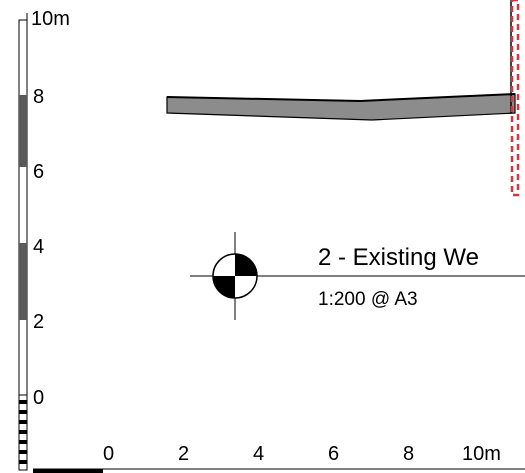 This screenshot has width=525, height=473. What do you see at coordinates (333, 454) in the screenshot?
I see `horizontal-scale-tick-label: 6` at bounding box center [333, 454].